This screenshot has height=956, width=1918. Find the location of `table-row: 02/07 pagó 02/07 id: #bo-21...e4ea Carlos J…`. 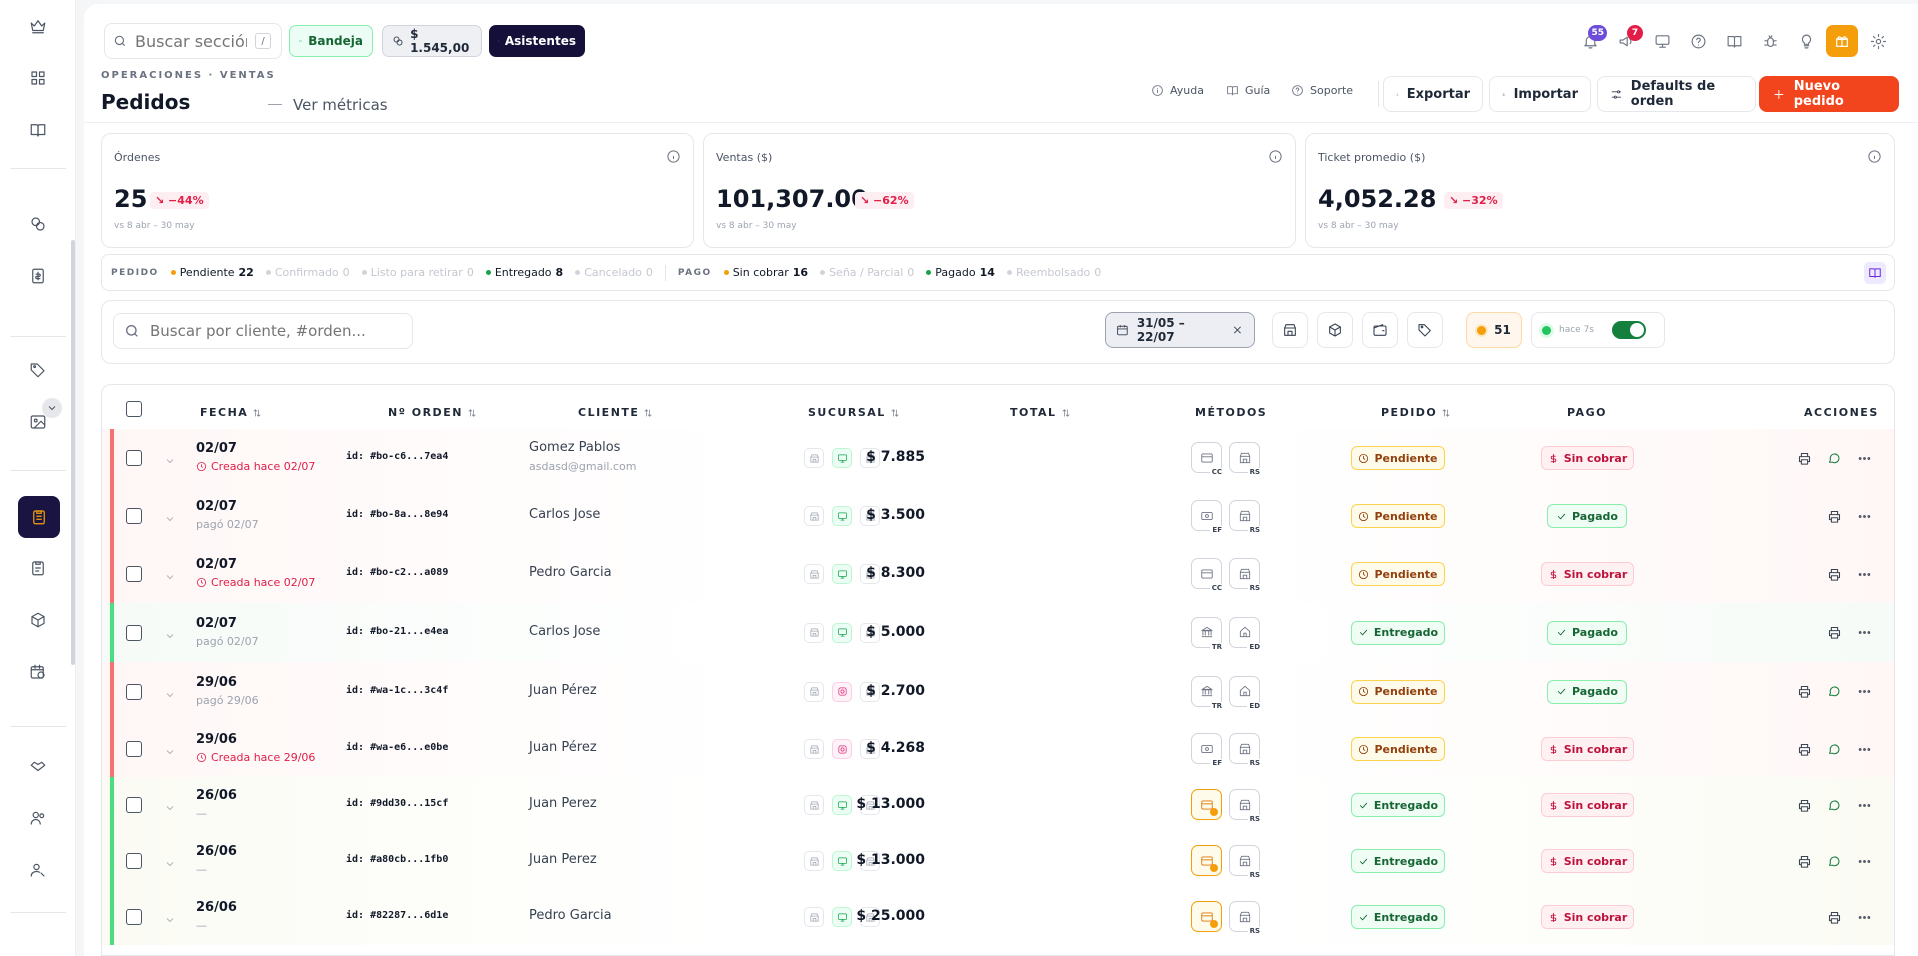

table-row: 02/07 pagó 02/07 id: #bo-21...e4ea Carlos J… is located at coordinates (998, 632).